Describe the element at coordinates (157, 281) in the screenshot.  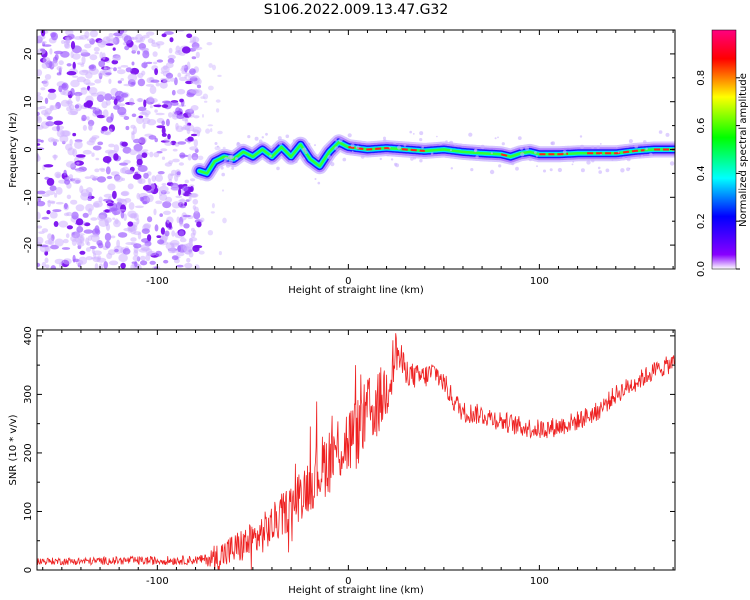
I see `x-tick-label: -100` at that location.